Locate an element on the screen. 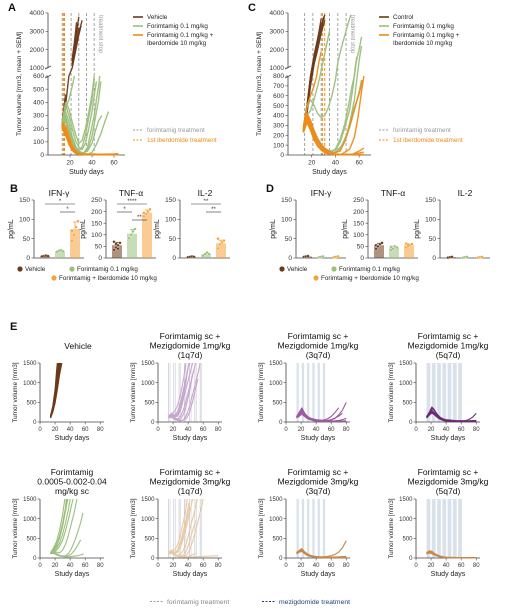 The height and width of the screenshot is (613, 520). y-tick-label-C: 200 is located at coordinates (278, 135).